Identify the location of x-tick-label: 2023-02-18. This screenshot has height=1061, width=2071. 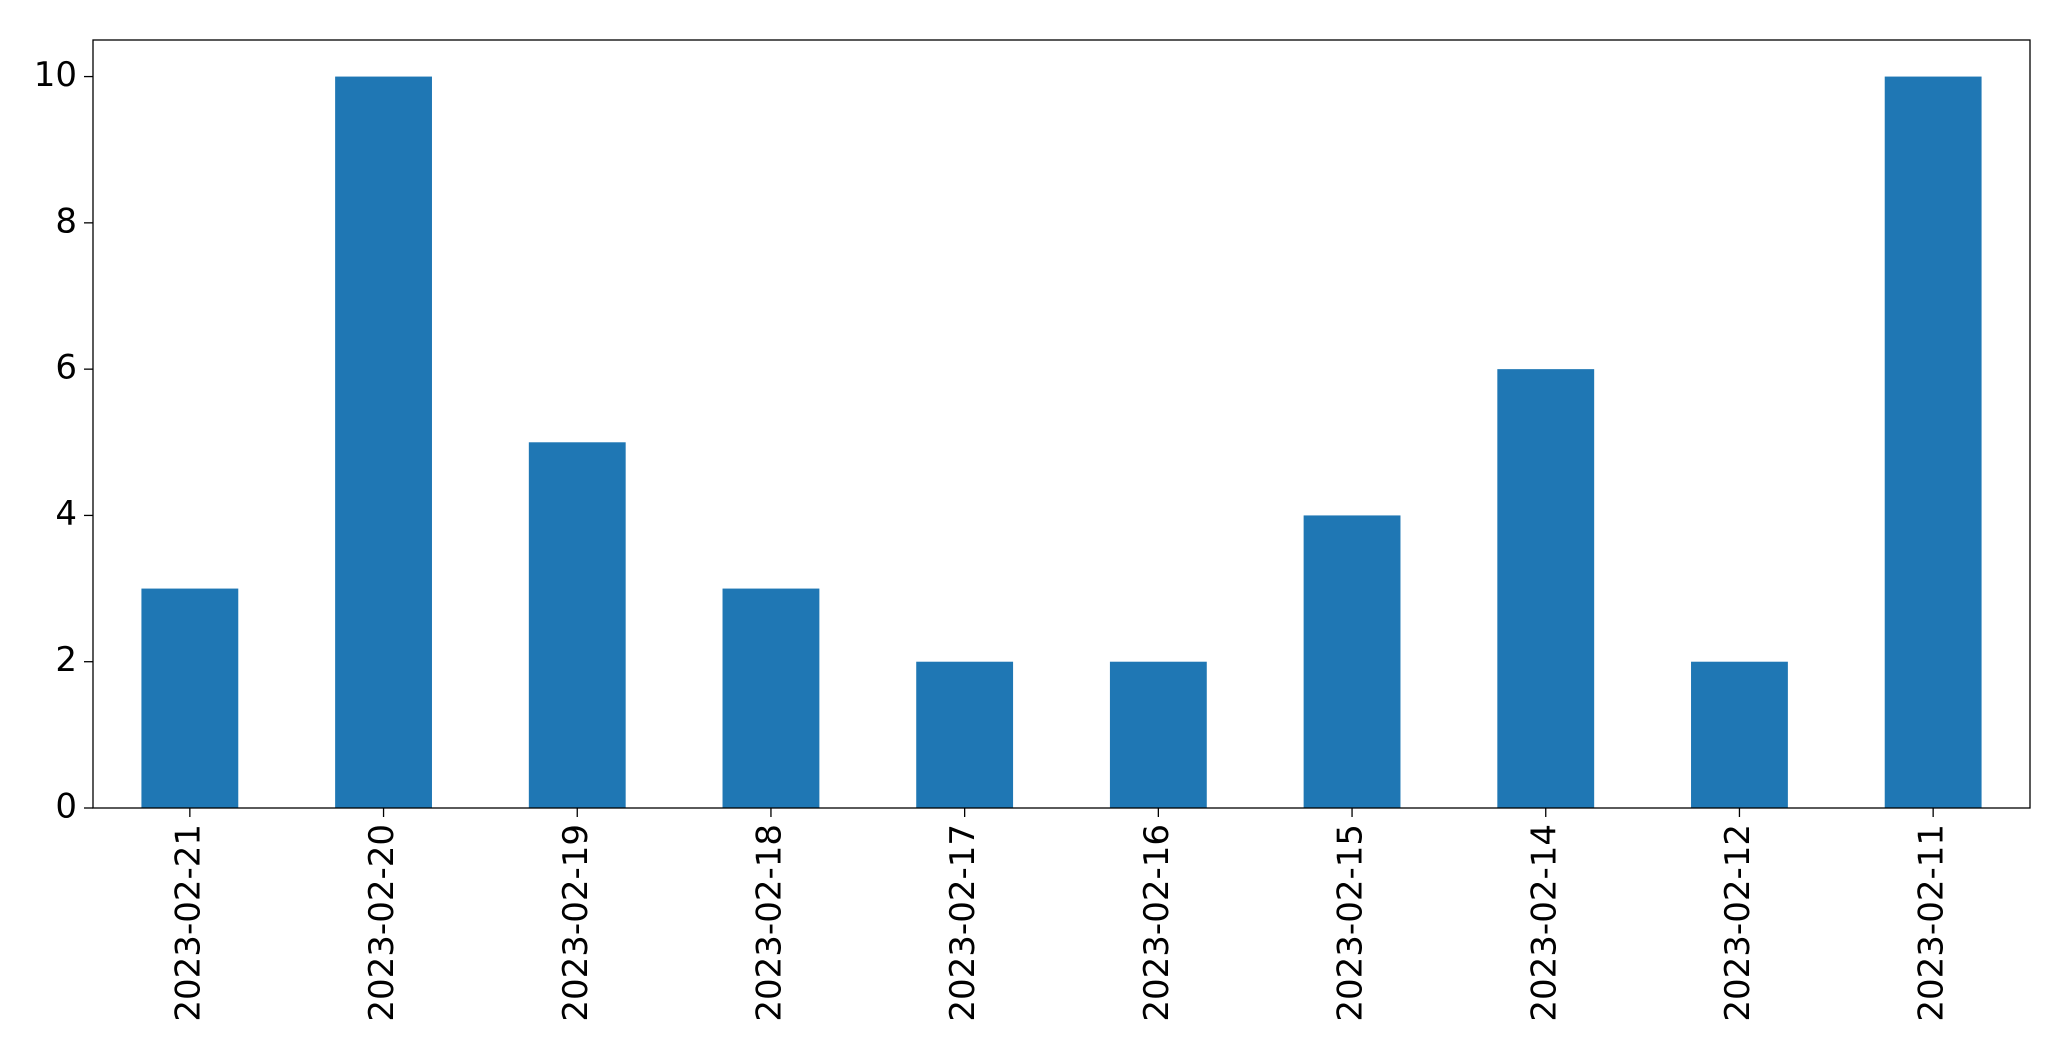
(769, 923).